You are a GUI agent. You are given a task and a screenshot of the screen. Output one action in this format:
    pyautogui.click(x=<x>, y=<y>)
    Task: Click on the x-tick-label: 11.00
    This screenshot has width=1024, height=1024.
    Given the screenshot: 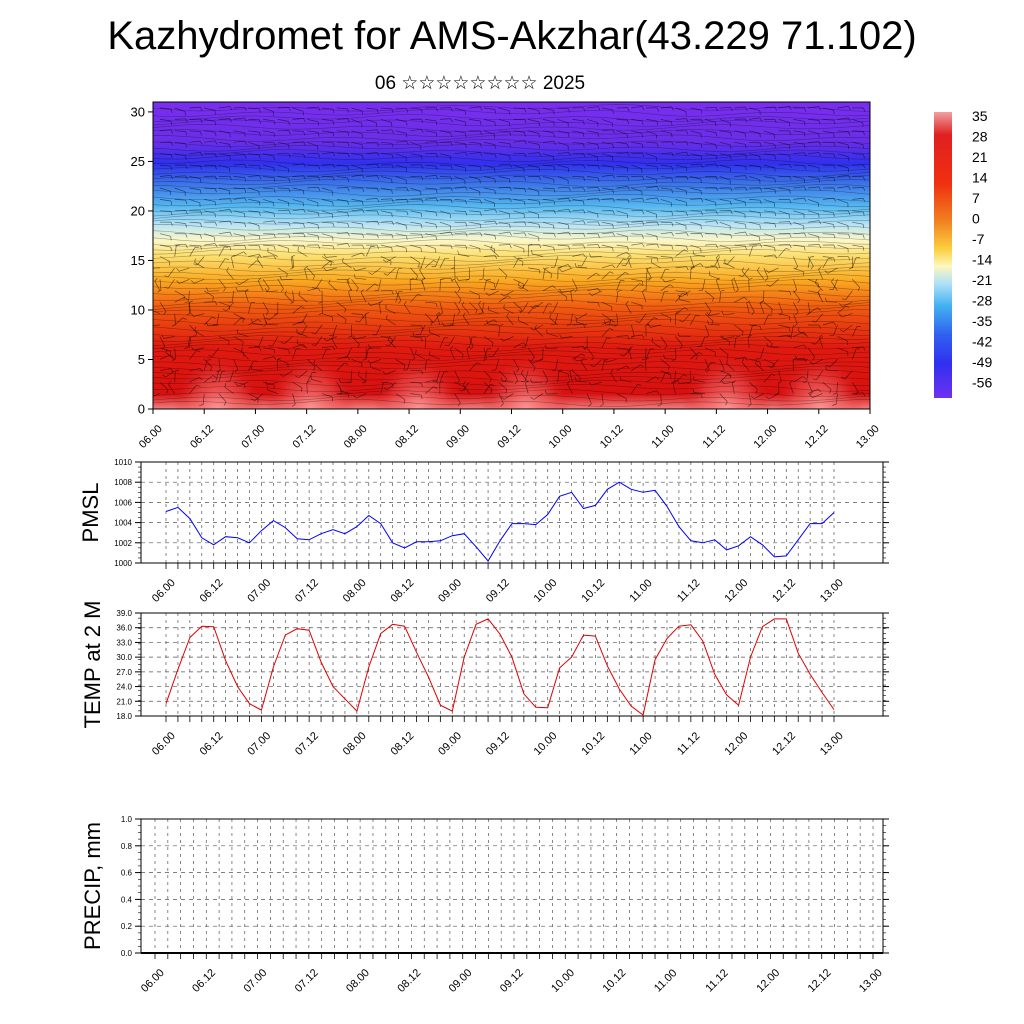 What is the action you would take?
    pyautogui.click(x=640, y=590)
    